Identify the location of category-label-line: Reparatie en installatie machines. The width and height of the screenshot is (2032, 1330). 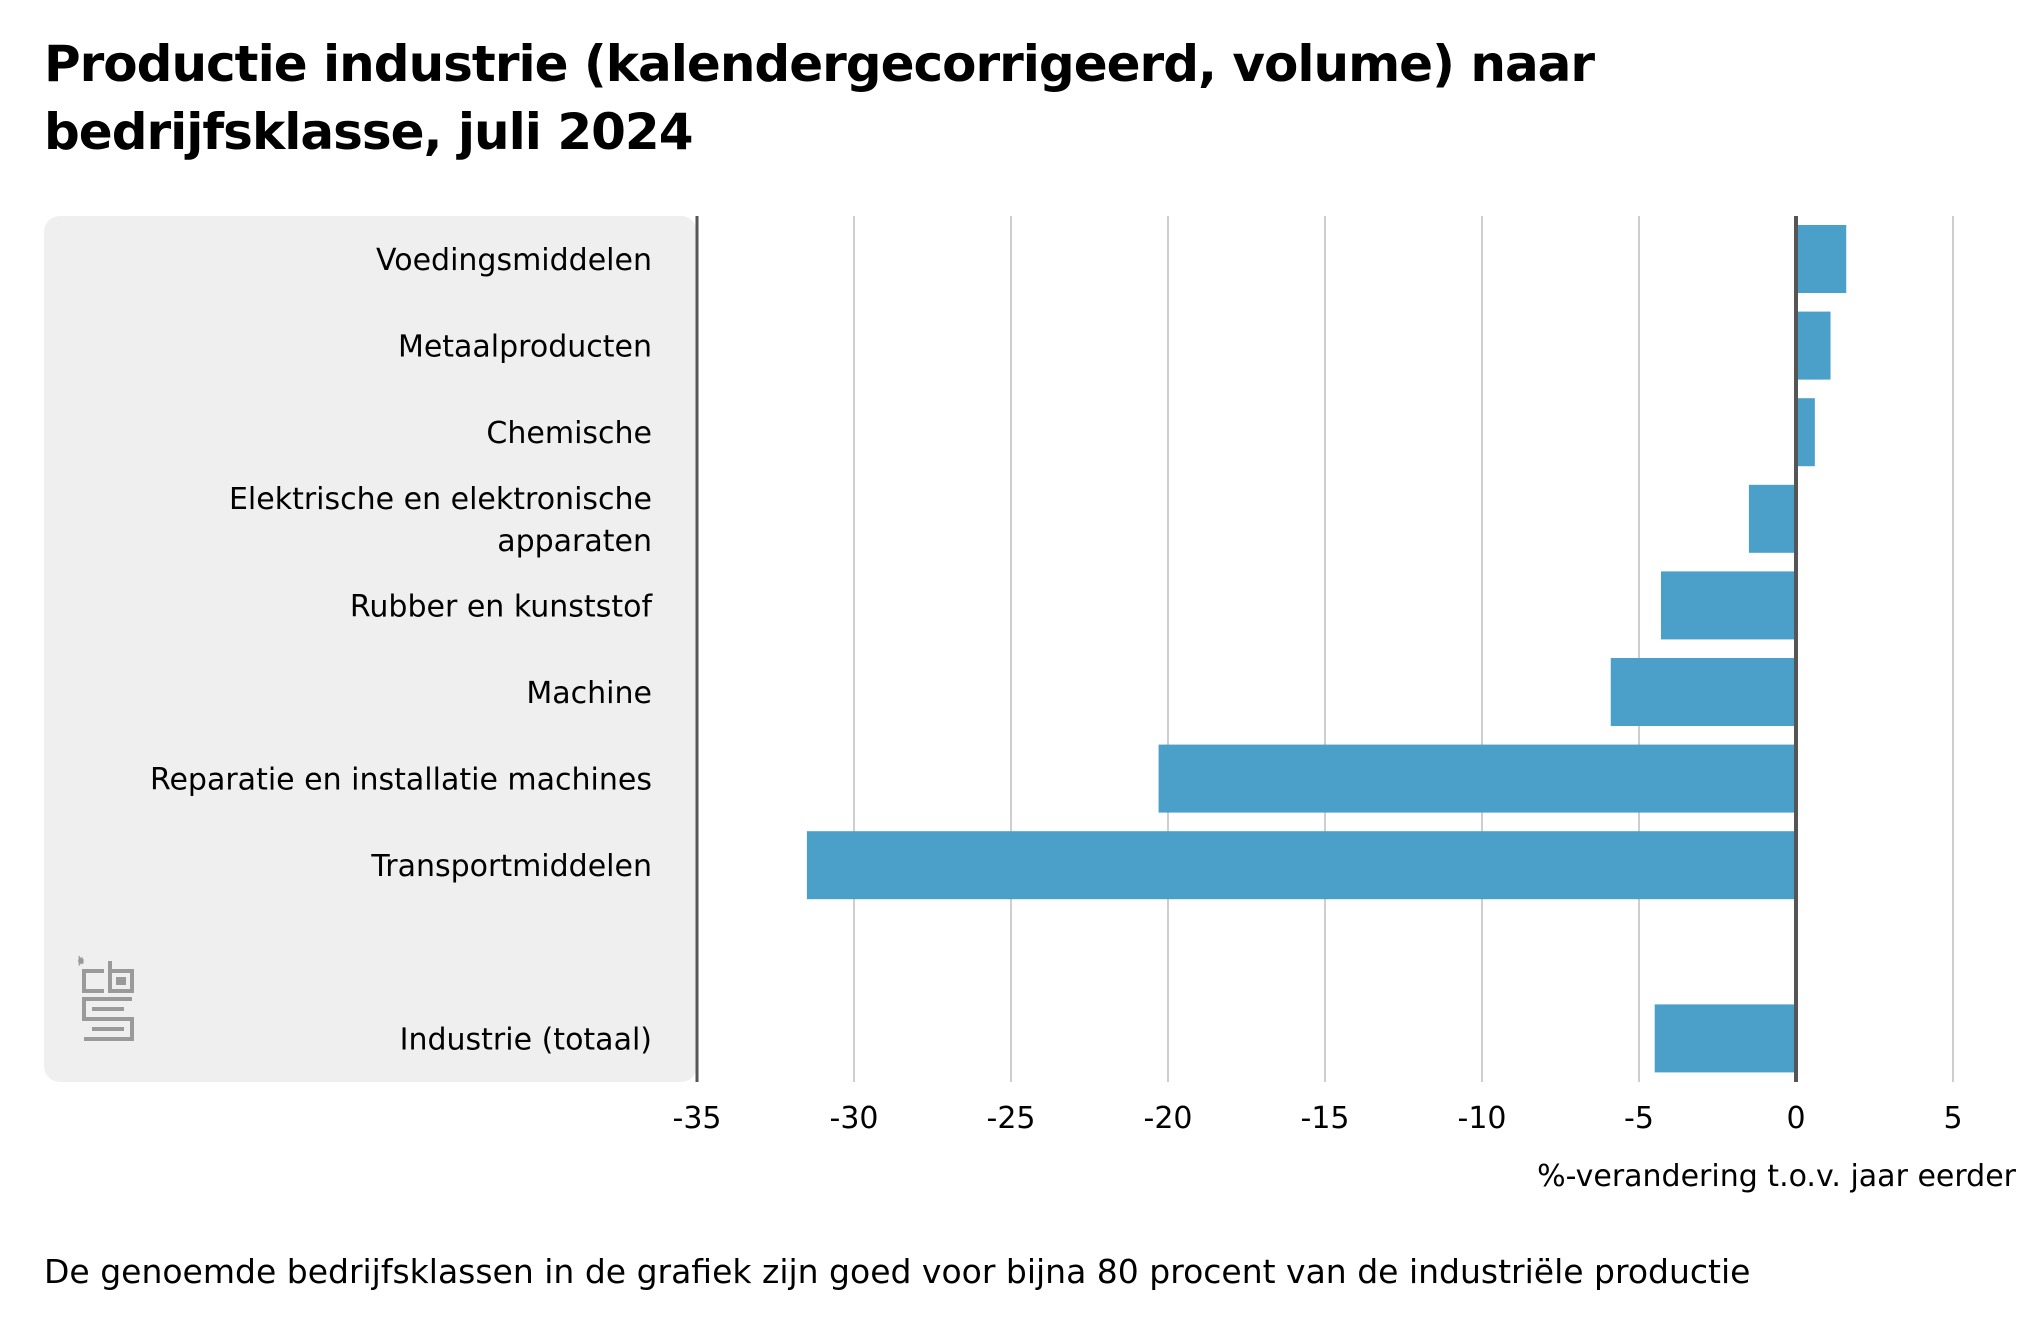
(401, 780).